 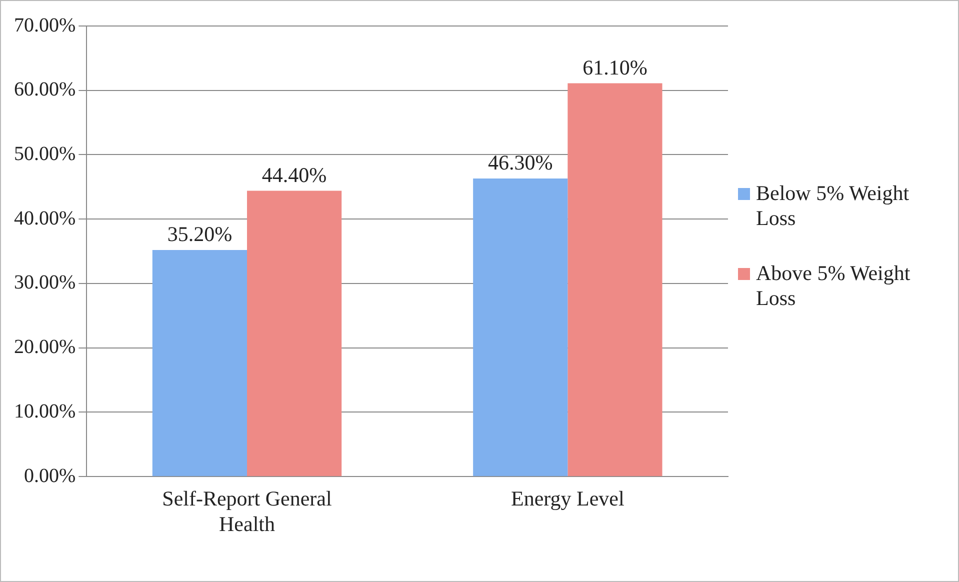 I want to click on y-tick-label: 30.00%, so click(x=45, y=283).